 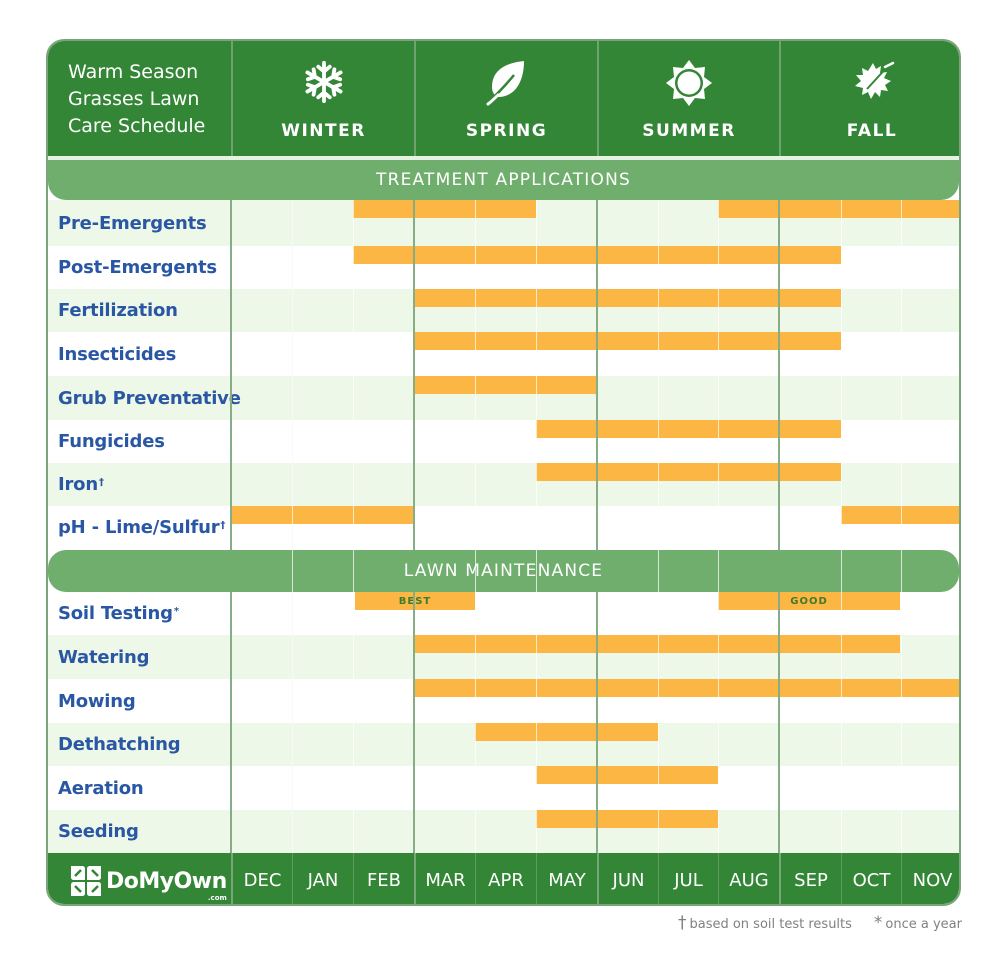 I want to click on row-label-soil-testing: Soil Testing *, so click(x=118, y=613).